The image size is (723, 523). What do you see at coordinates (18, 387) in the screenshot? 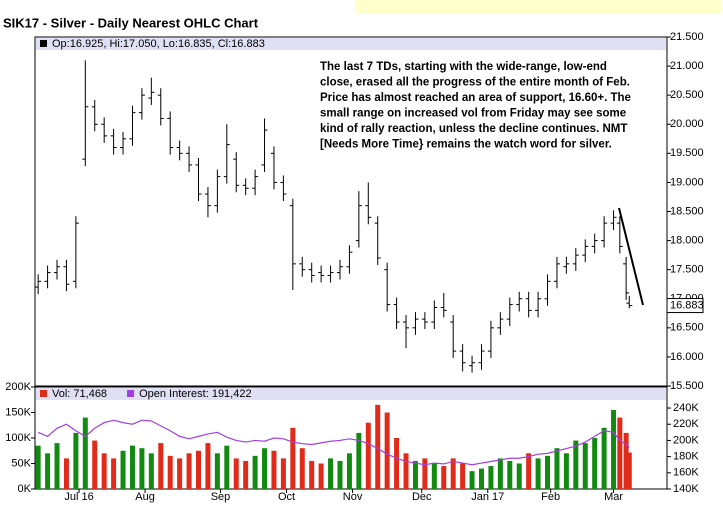
I see `y-tick-label: 200K` at bounding box center [18, 387].